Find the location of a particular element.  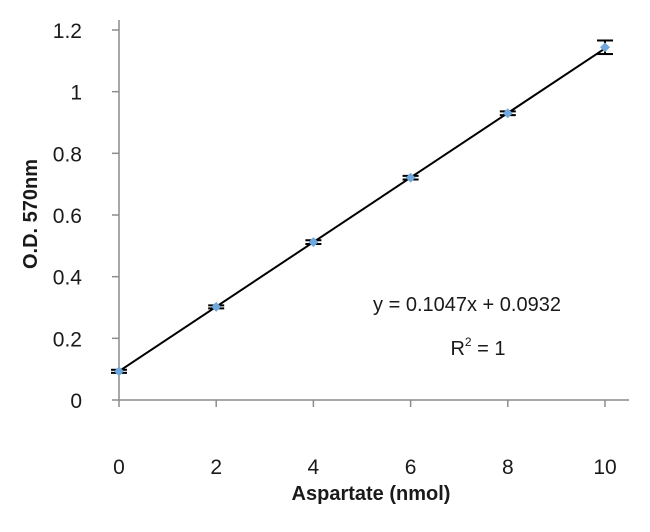

x-tick-label: 8 is located at coordinates (508, 467).